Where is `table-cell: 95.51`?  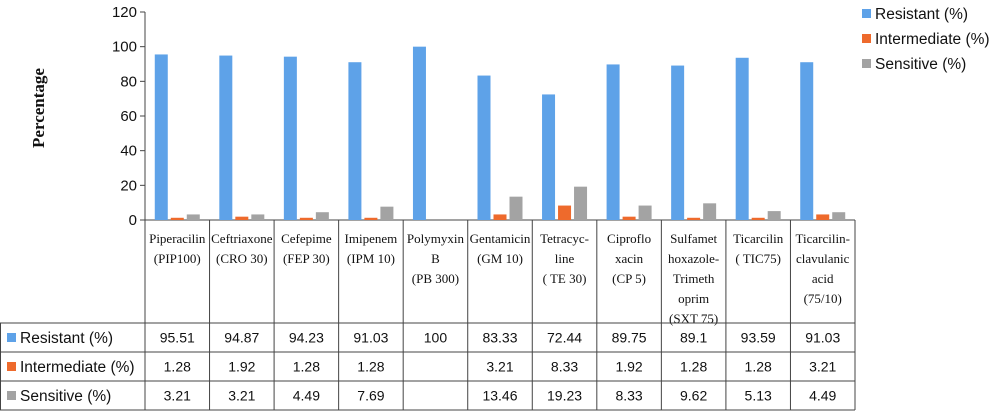 table-cell: 95.51 is located at coordinates (177, 338).